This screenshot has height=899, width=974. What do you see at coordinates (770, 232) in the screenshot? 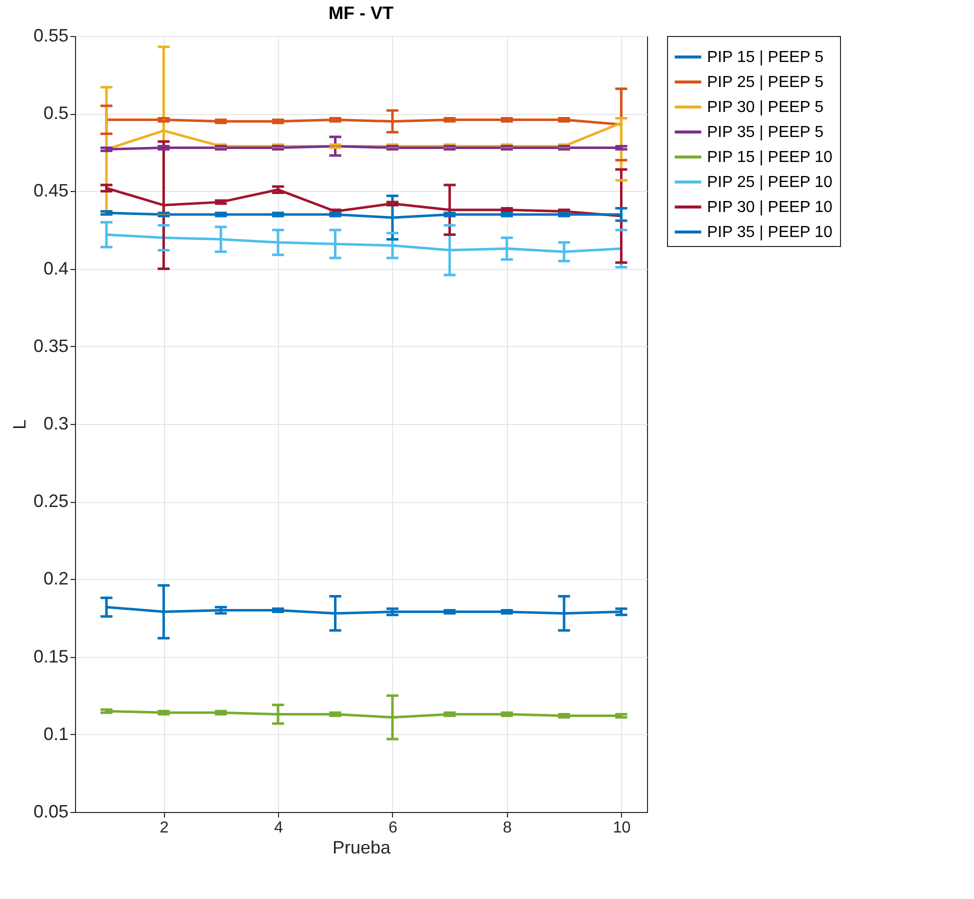
I see `legend-label: PIP 35 | PEEP 10` at bounding box center [770, 232].